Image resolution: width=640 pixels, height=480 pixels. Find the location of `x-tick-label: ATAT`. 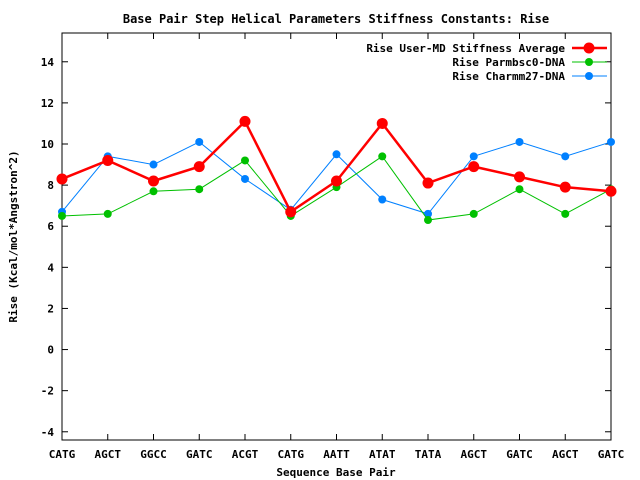

x-tick-label: ATAT is located at coordinates (382, 454).